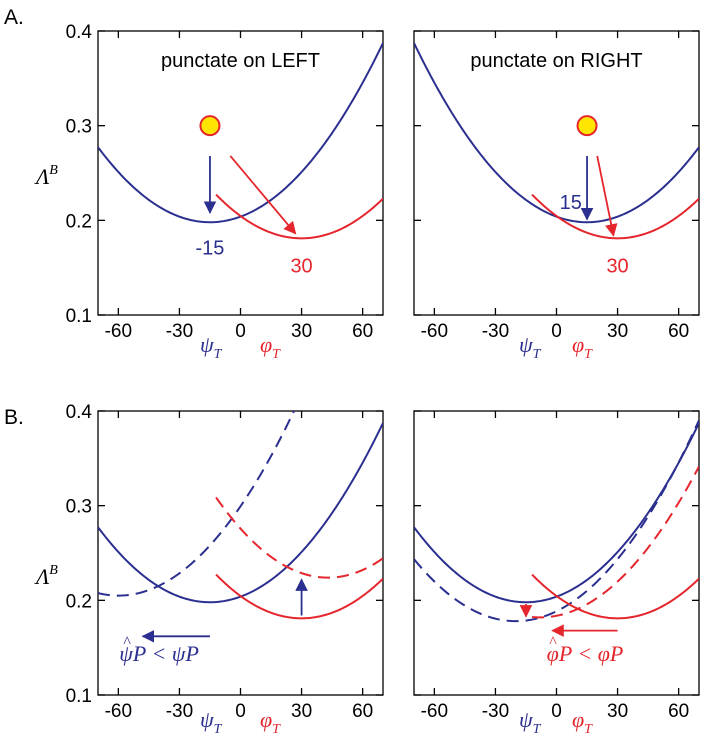 This screenshot has height=749, width=707. I want to click on inequality-label: φP < φP, so click(585, 653).